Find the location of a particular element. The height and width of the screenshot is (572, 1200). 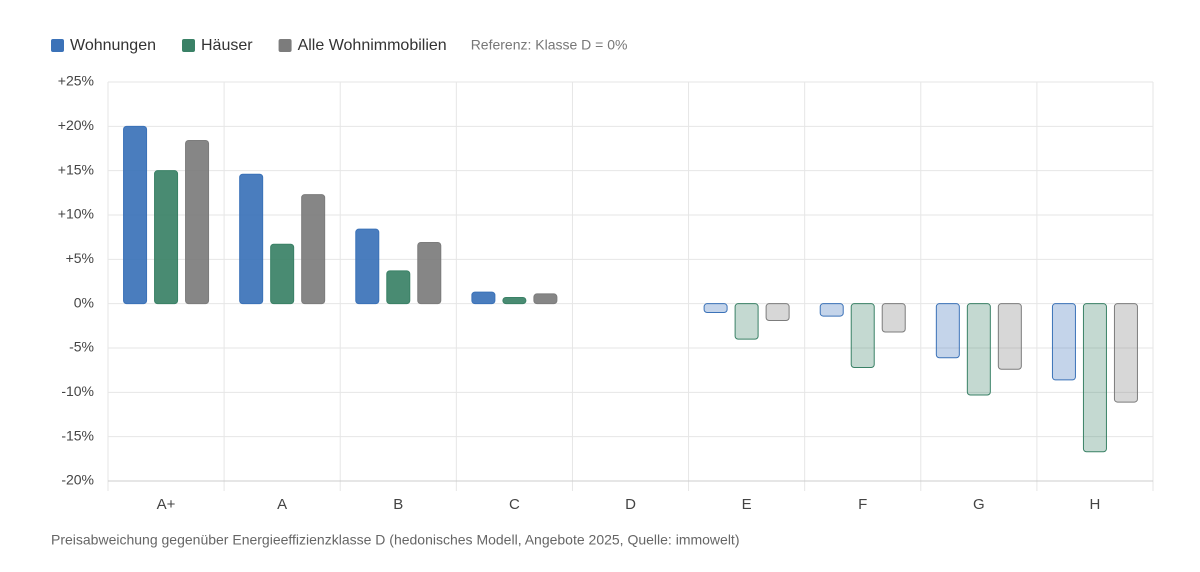

y-tick-label: -15% is located at coordinates (77, 435).